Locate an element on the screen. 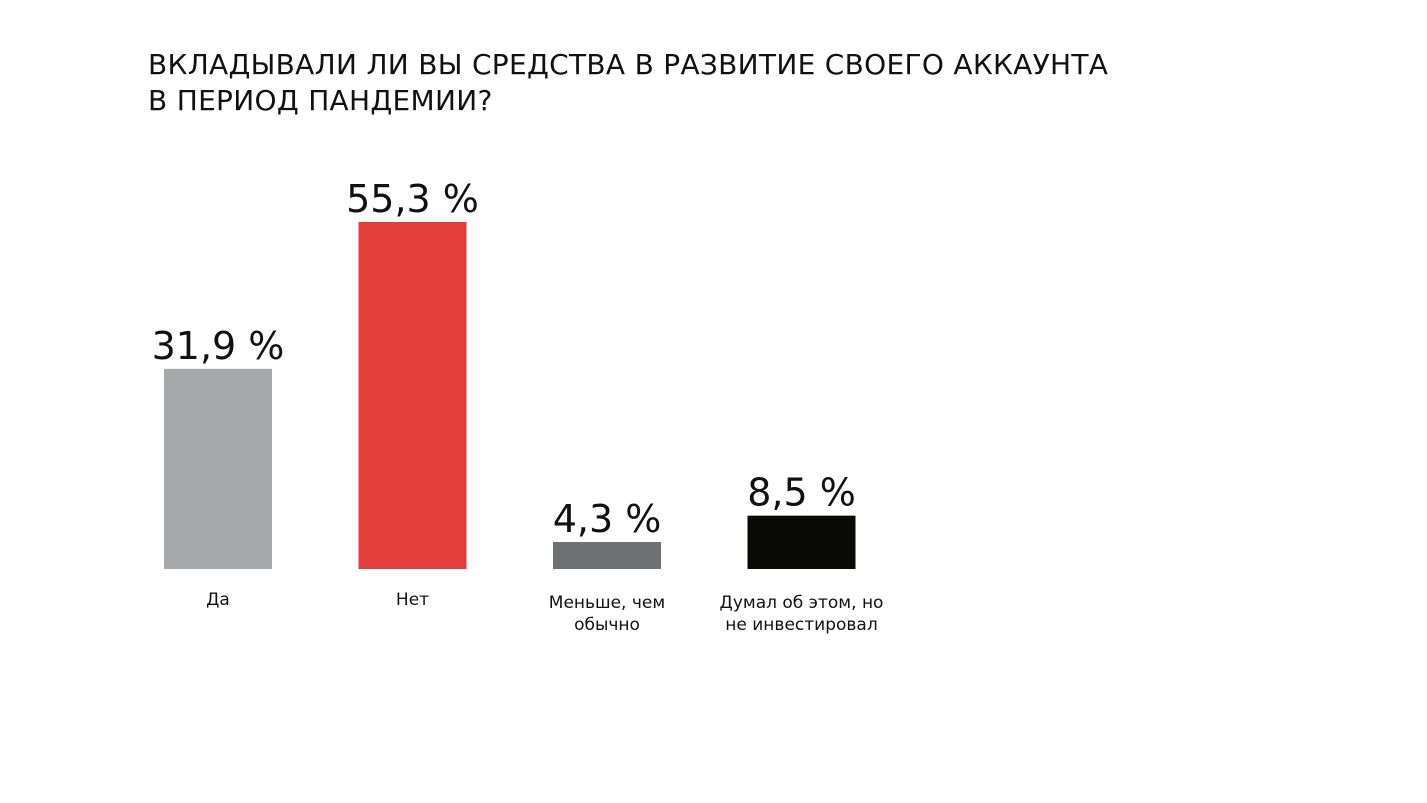 The height and width of the screenshot is (803, 1427). bar-net is located at coordinates (412, 395).